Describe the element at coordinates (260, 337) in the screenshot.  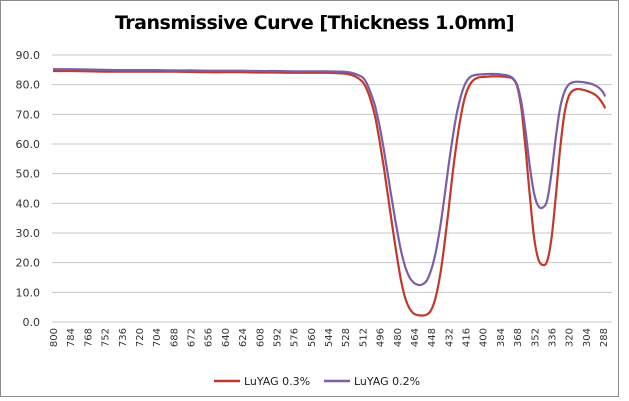
I see `x-tick-label: 608` at that location.